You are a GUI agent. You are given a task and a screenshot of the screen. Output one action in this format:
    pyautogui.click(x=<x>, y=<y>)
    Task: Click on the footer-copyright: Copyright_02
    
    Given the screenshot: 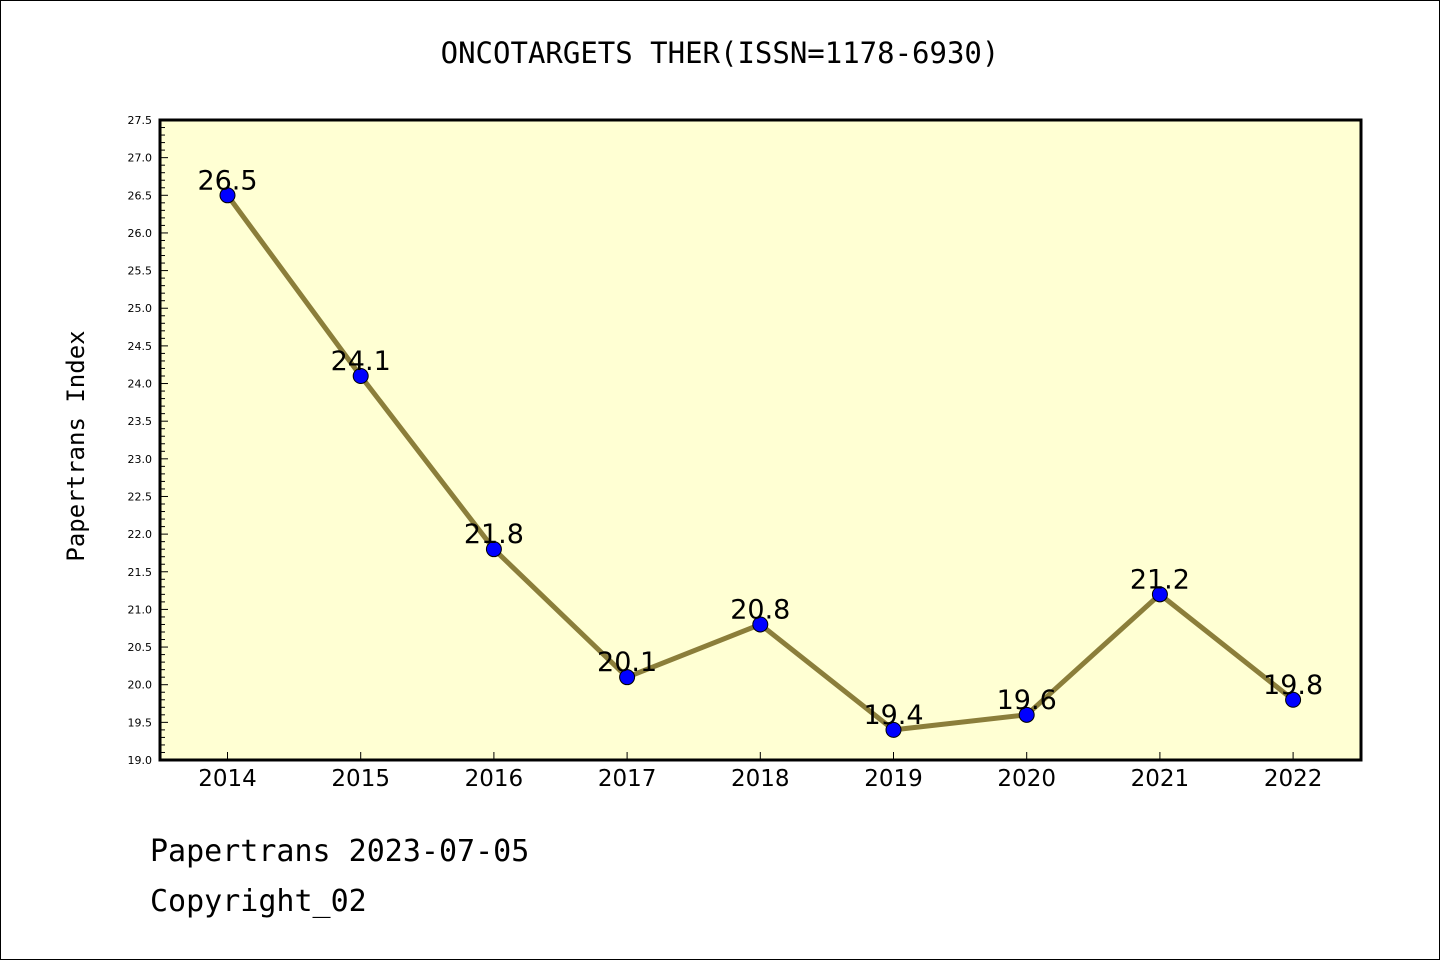 What is the action you would take?
    pyautogui.click(x=258, y=901)
    